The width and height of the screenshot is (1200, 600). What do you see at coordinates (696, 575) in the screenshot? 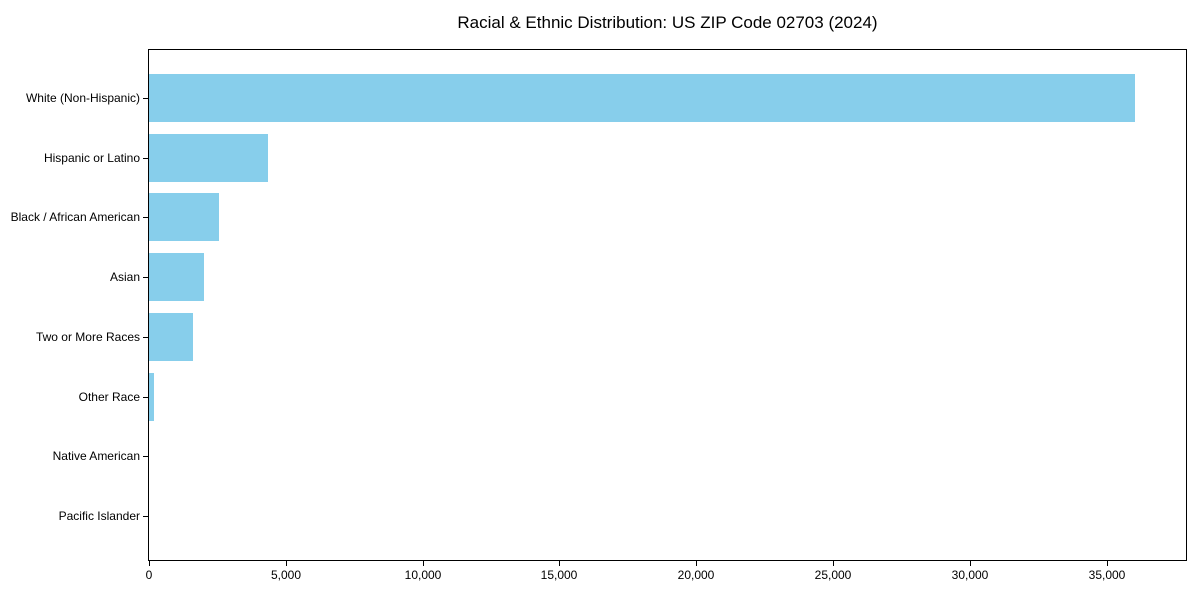
I see `x-tick-label: 20,000` at bounding box center [696, 575].